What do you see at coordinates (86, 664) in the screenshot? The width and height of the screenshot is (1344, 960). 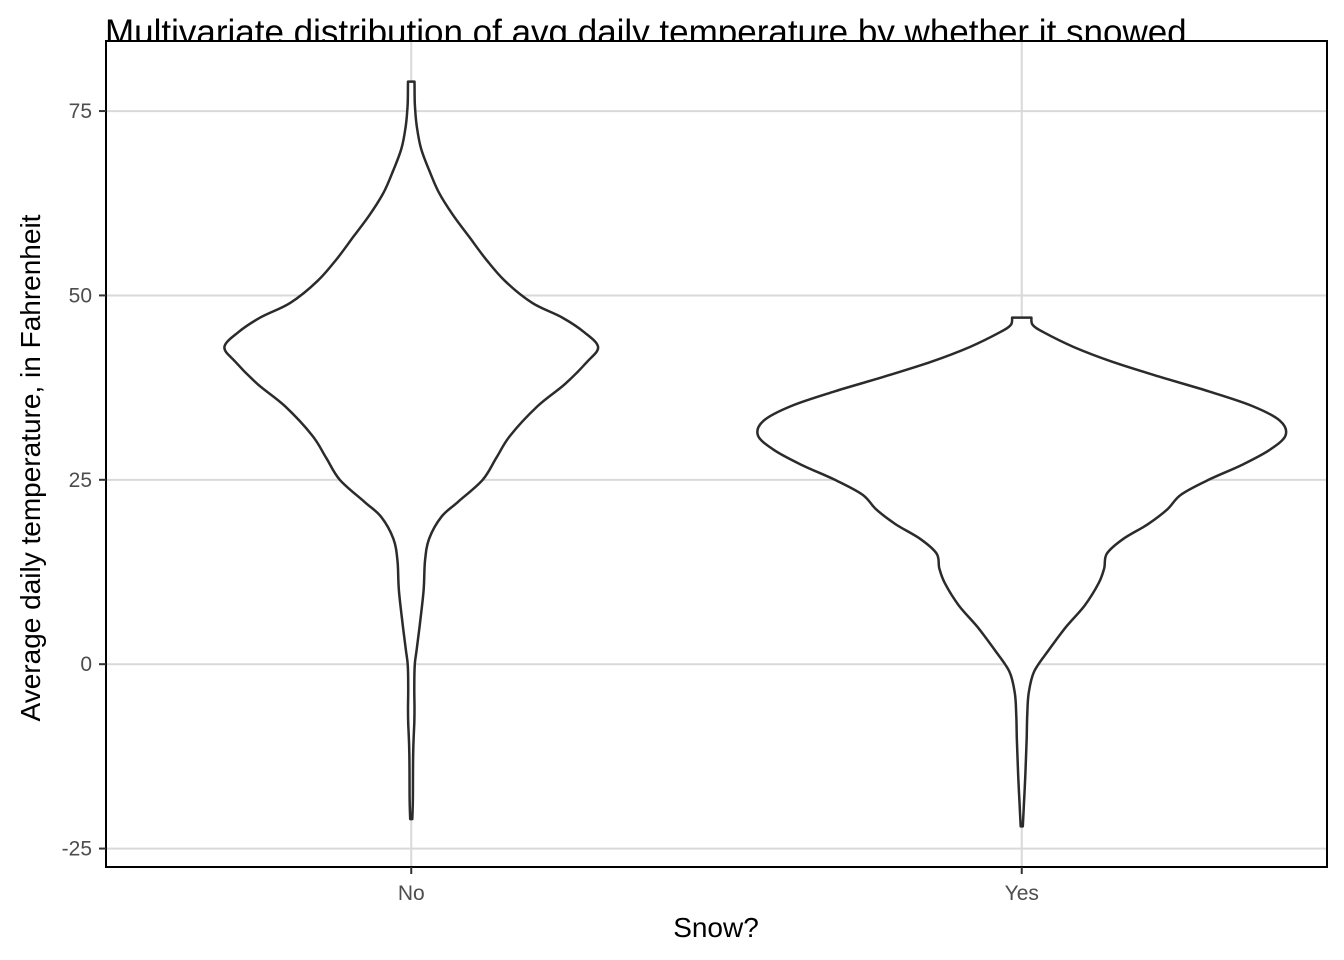 I see `y-tick-label: 0` at bounding box center [86, 664].